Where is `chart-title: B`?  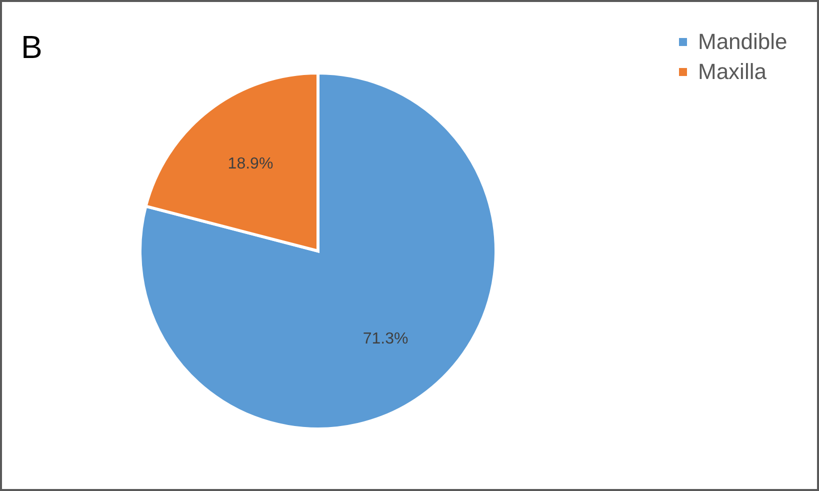 chart-title: B is located at coordinates (31, 47).